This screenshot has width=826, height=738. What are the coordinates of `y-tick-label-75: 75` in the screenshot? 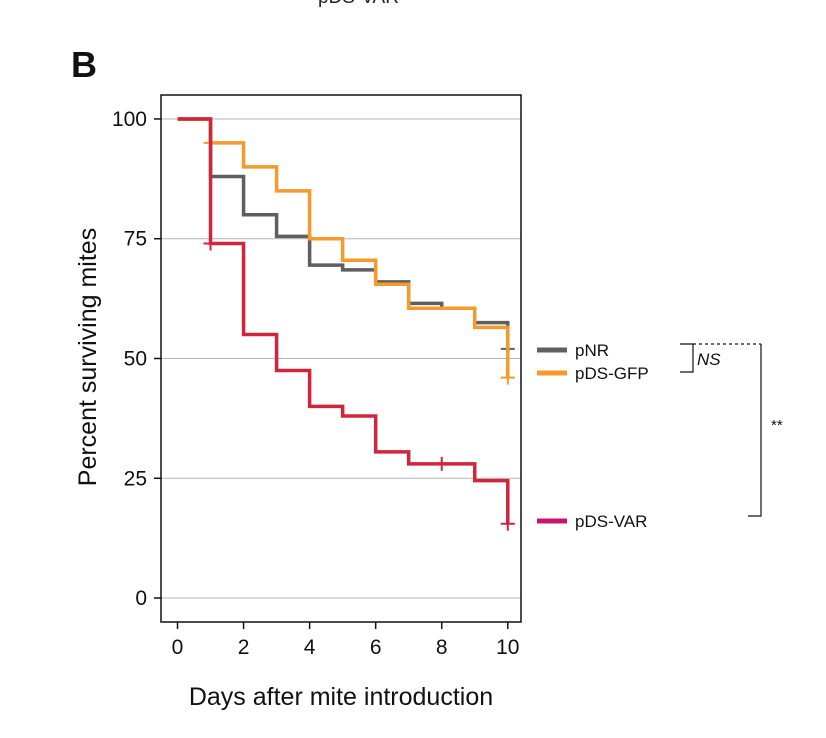 It's located at (135, 239).